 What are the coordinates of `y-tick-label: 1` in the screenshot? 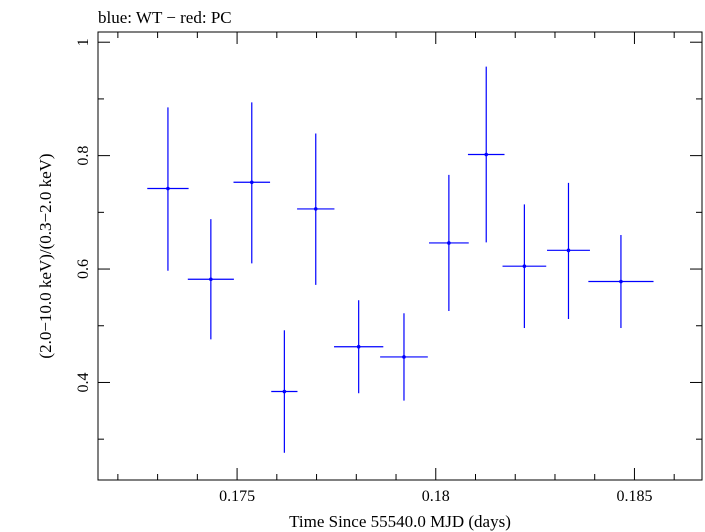 It's located at (83, 42).